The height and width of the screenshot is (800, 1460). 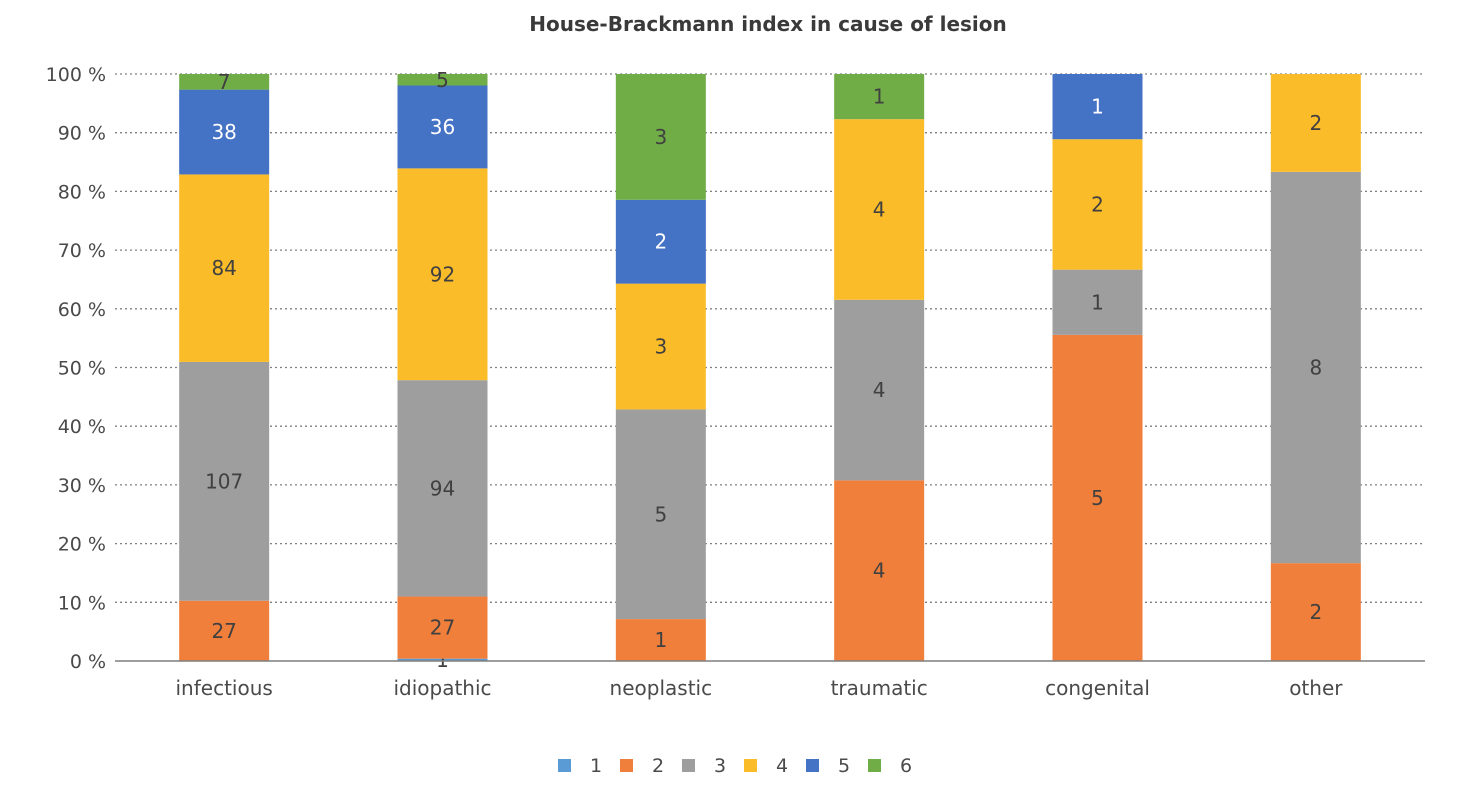 I want to click on legend: 1 2 3 4 5 6, so click(x=735, y=766).